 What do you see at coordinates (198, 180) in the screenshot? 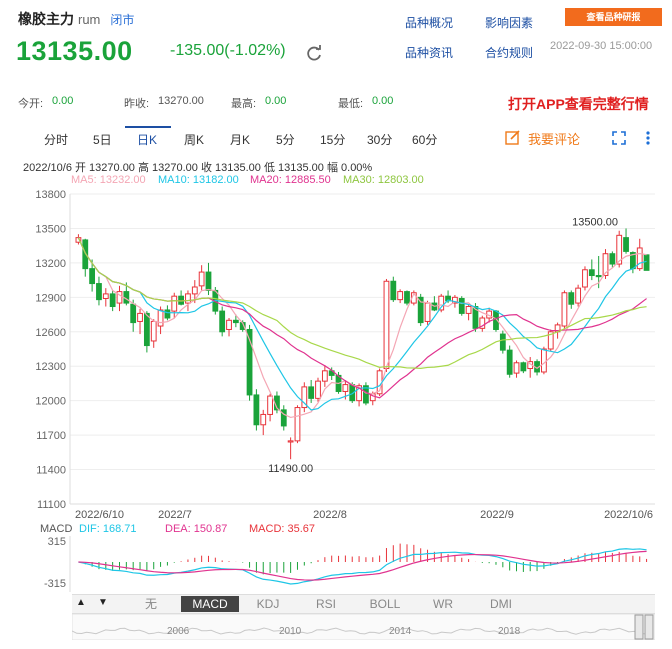
I see `ma10-label: MA10: 13182.00` at bounding box center [198, 180].